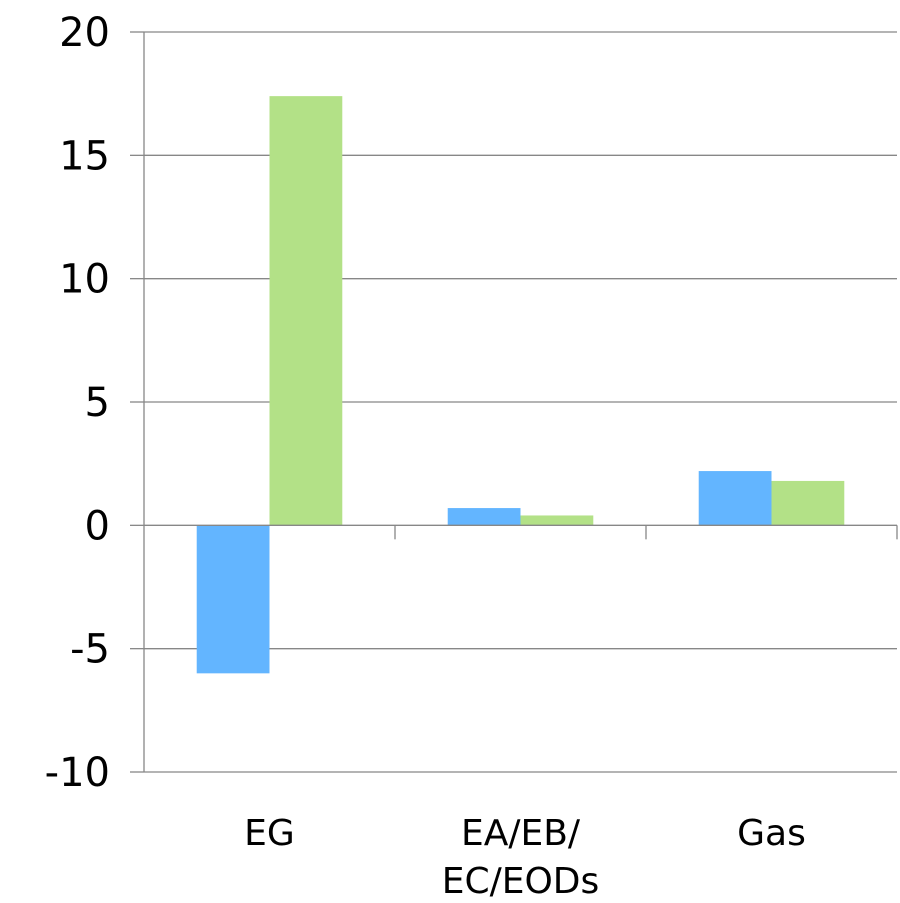 This screenshot has height=903, width=900. I want to click on y-tick-label: 20, so click(84, 33).